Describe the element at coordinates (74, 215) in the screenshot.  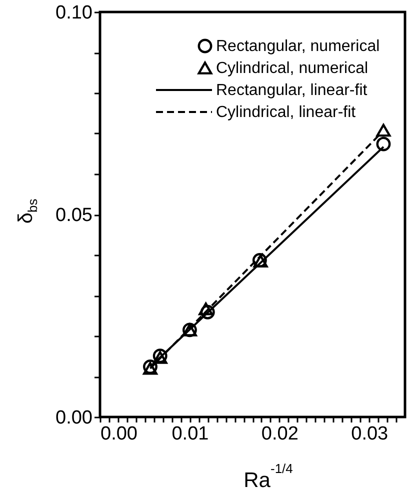
I see `y-tick-label: 0.05` at that location.